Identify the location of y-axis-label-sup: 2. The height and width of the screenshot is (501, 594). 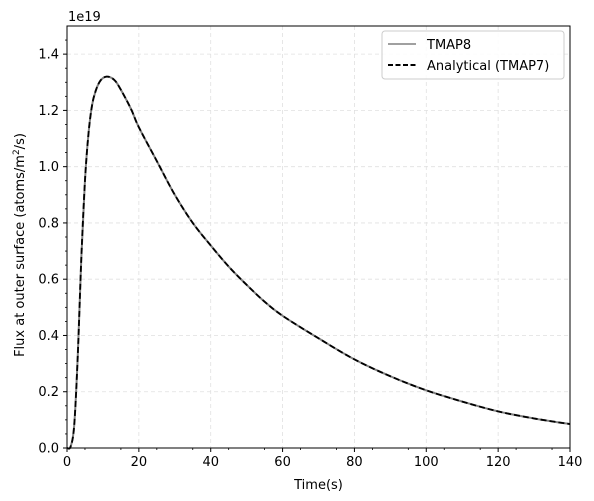
(17, 152).